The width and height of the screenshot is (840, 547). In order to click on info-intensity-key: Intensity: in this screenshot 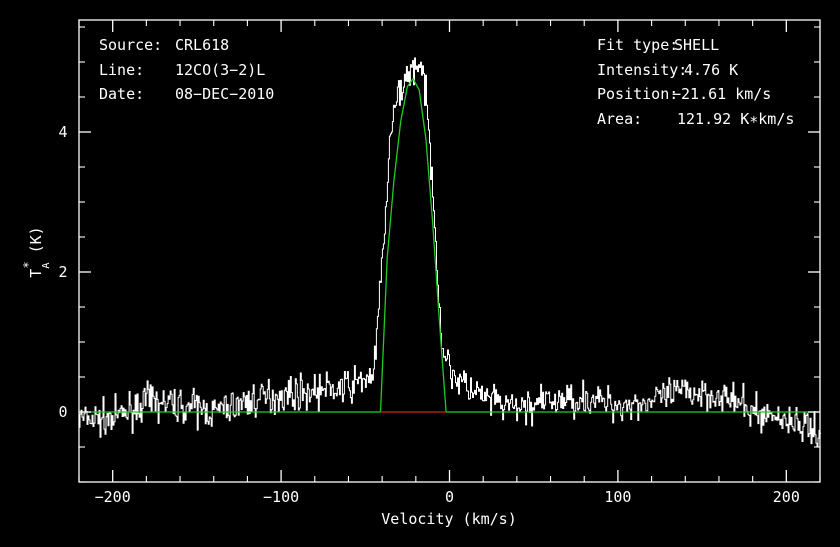, I will do `click(642, 70)`.